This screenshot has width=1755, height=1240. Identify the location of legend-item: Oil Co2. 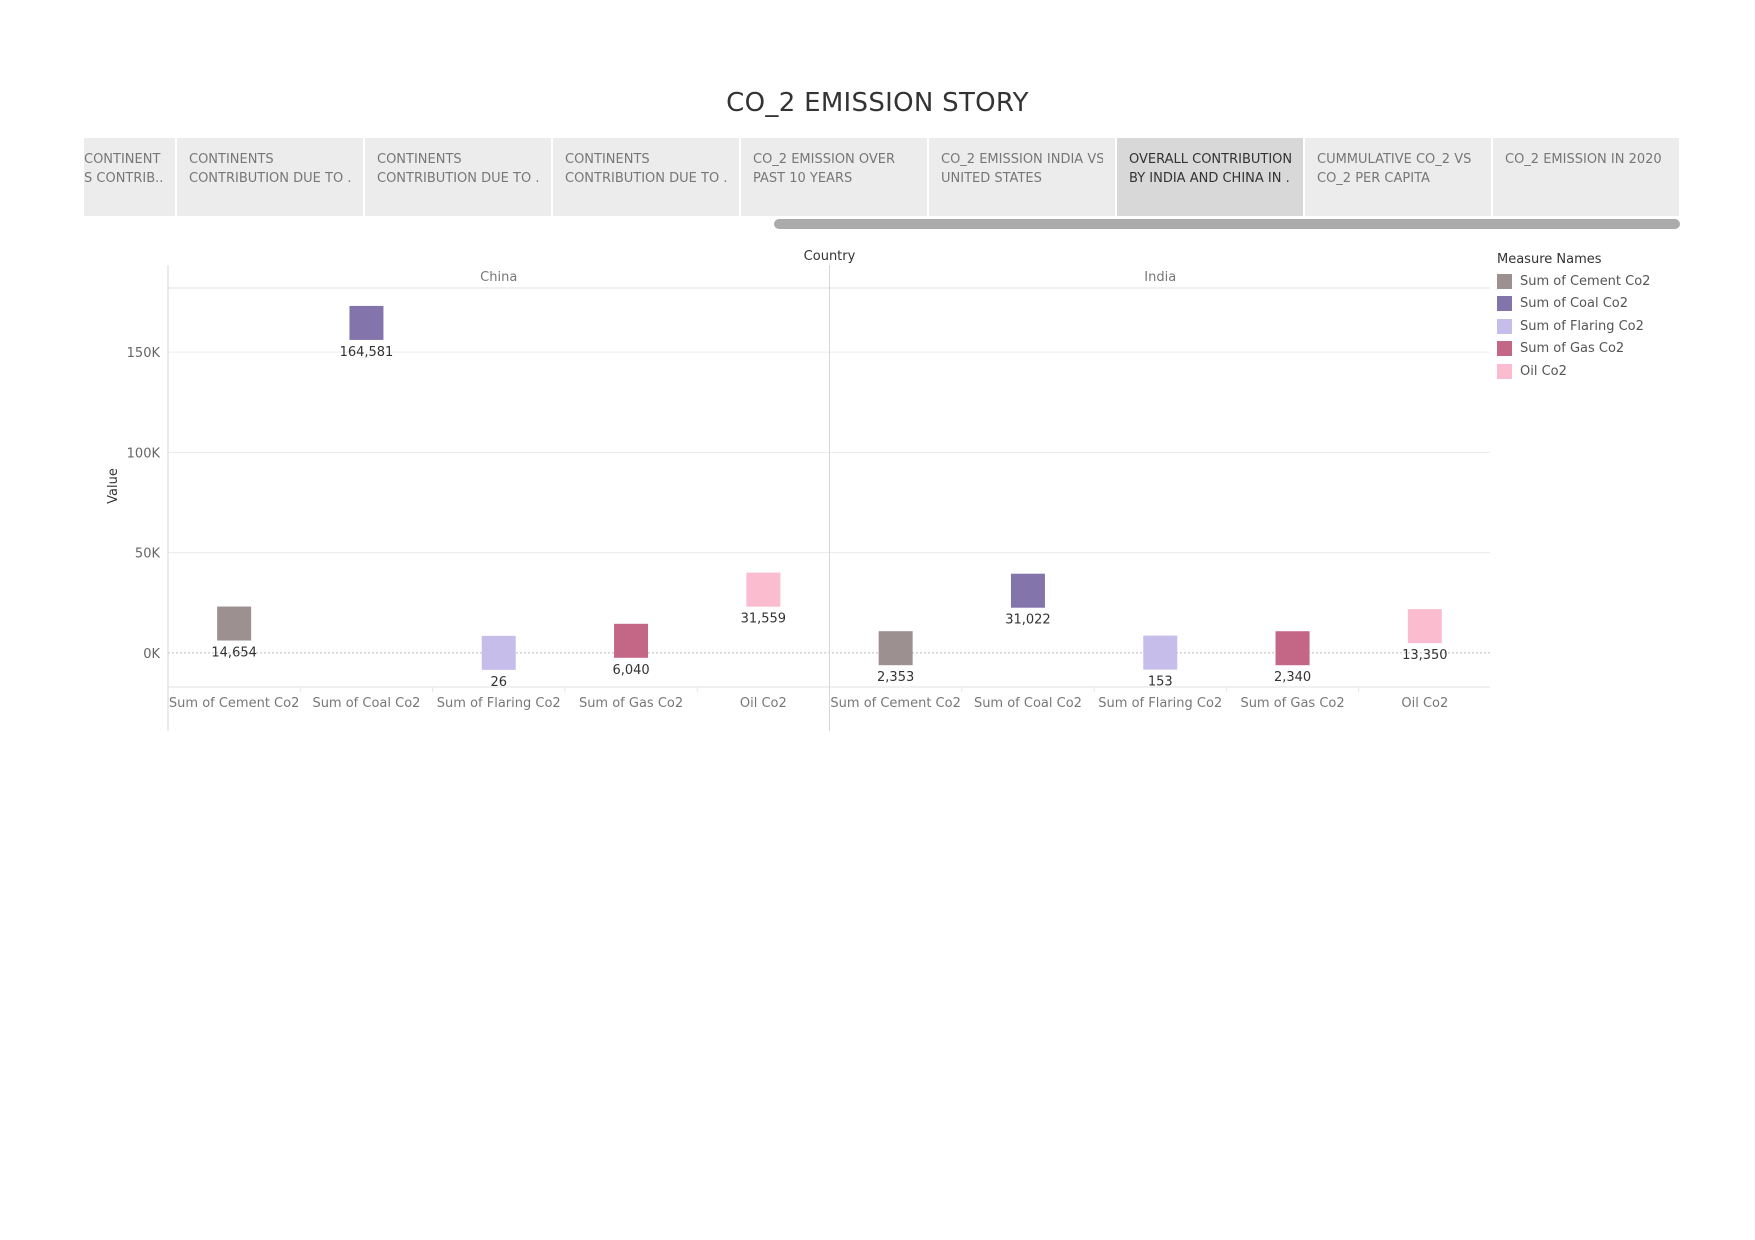
(1622, 371).